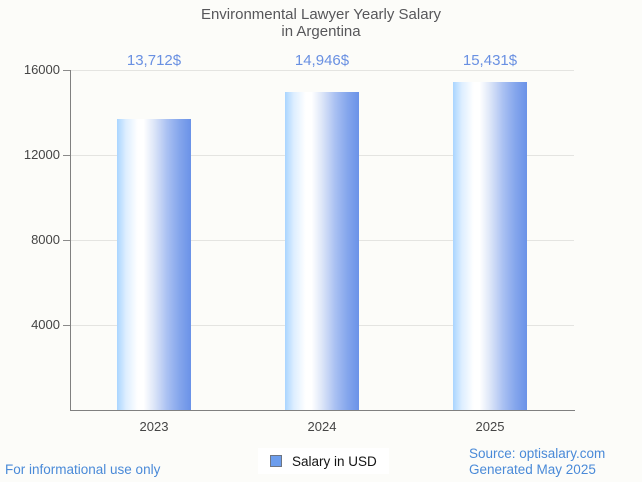  What do you see at coordinates (490, 426) in the screenshot?
I see `x-axis-label: 2025` at bounding box center [490, 426].